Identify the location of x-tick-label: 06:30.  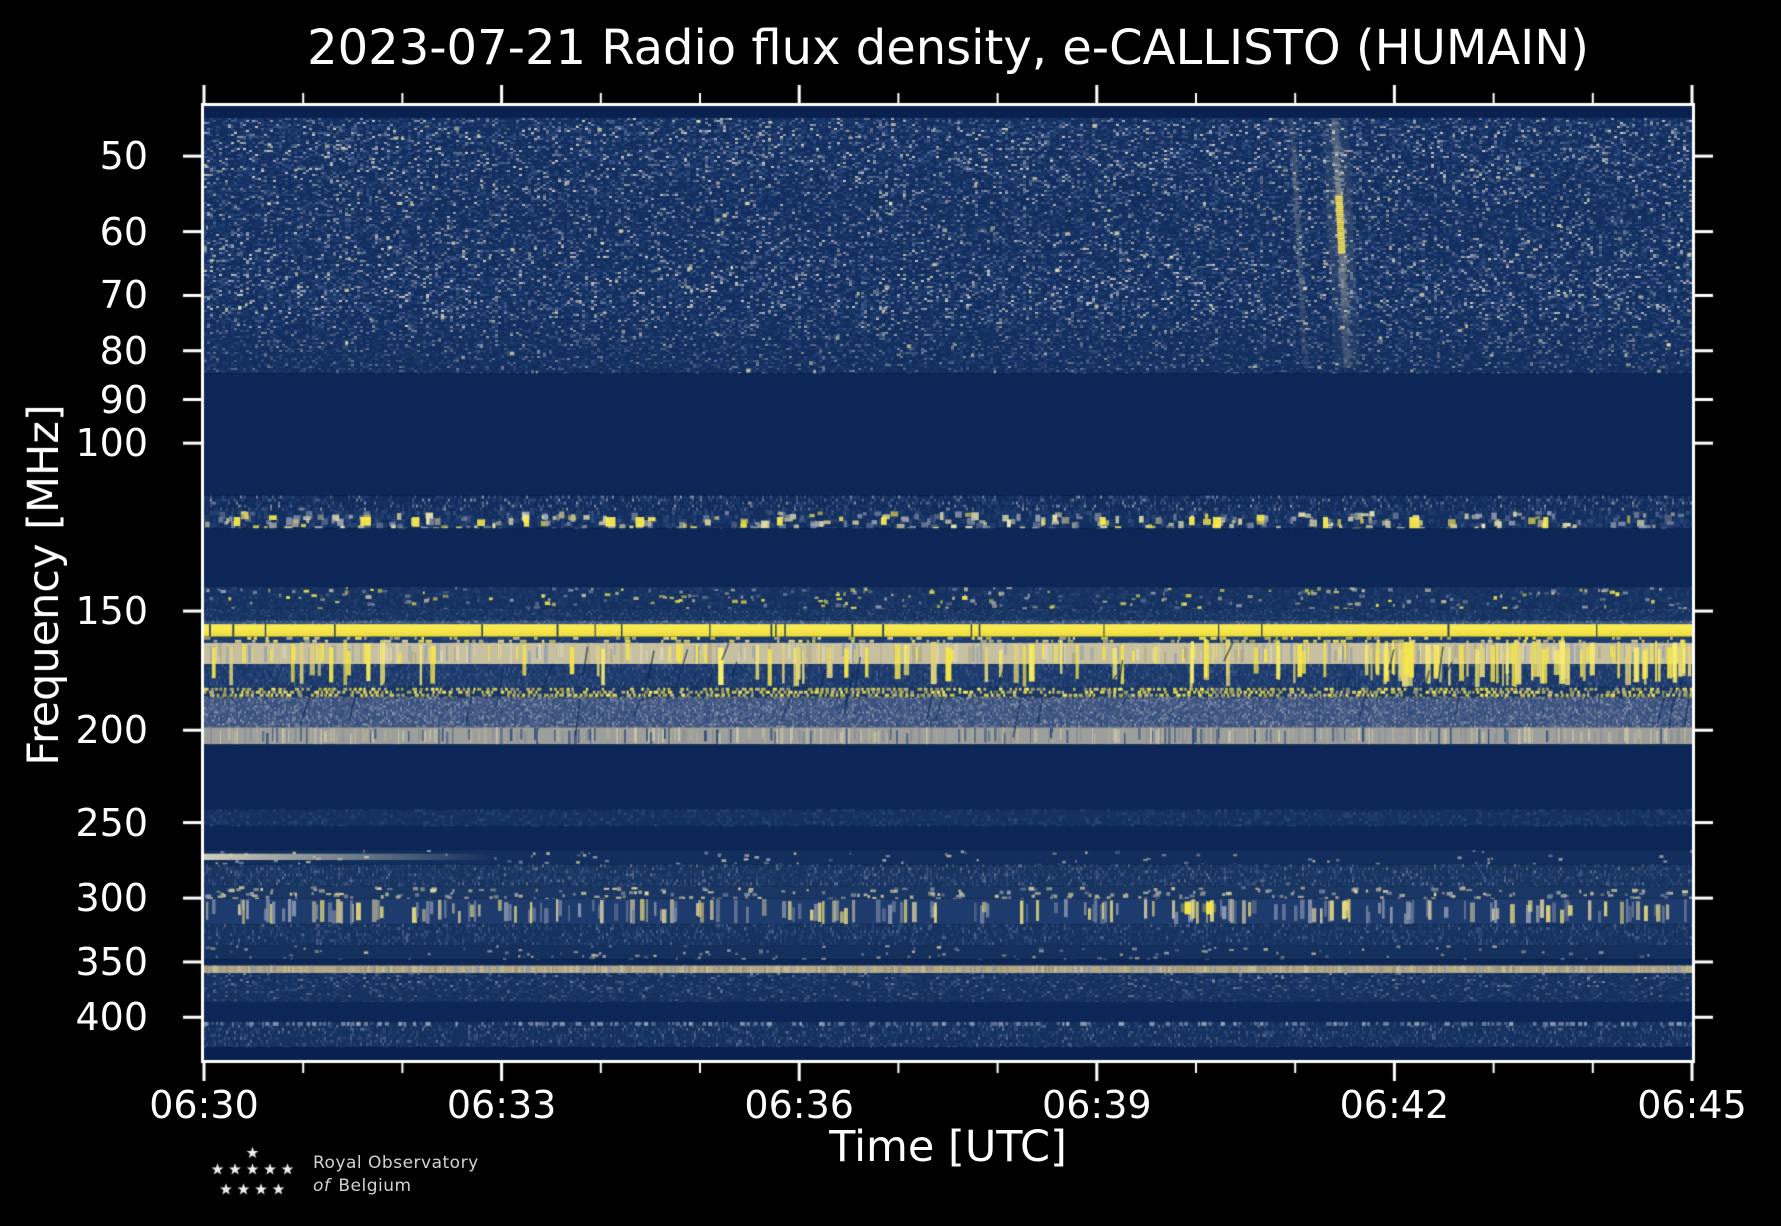
(204, 1105).